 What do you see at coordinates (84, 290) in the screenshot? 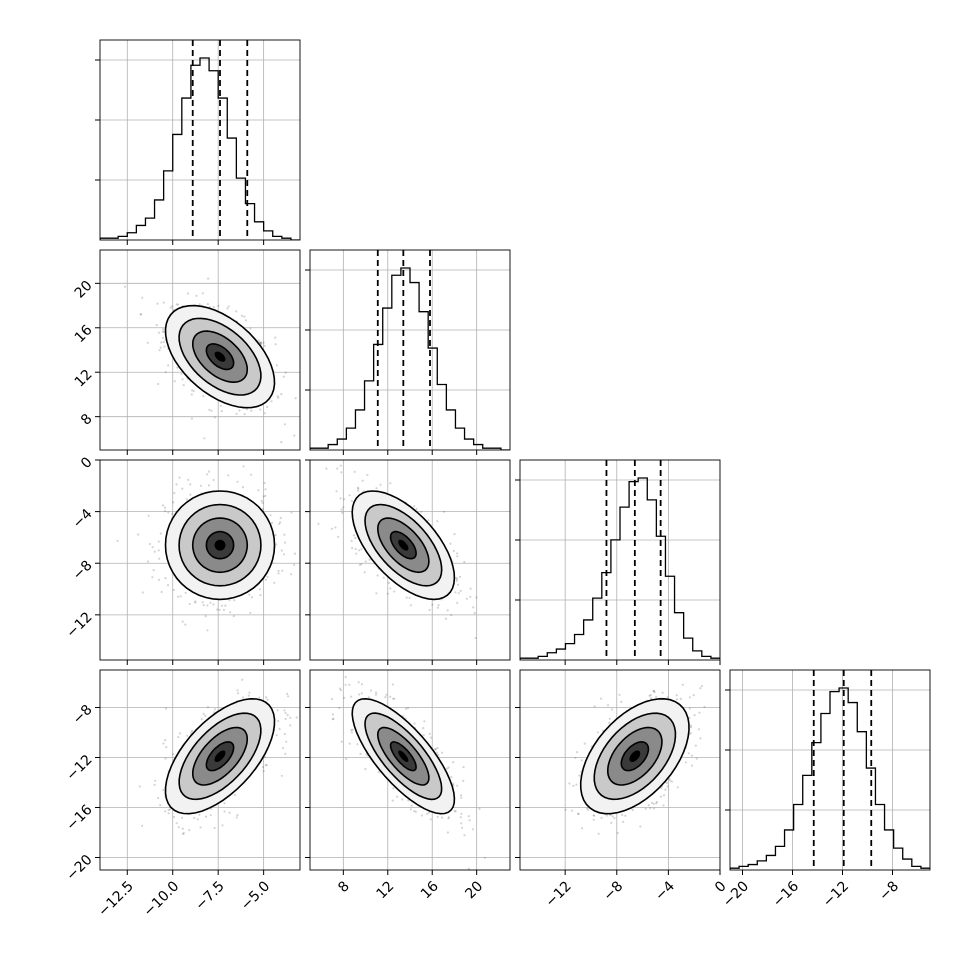
I see `y-tick-label: 20` at bounding box center [84, 290].